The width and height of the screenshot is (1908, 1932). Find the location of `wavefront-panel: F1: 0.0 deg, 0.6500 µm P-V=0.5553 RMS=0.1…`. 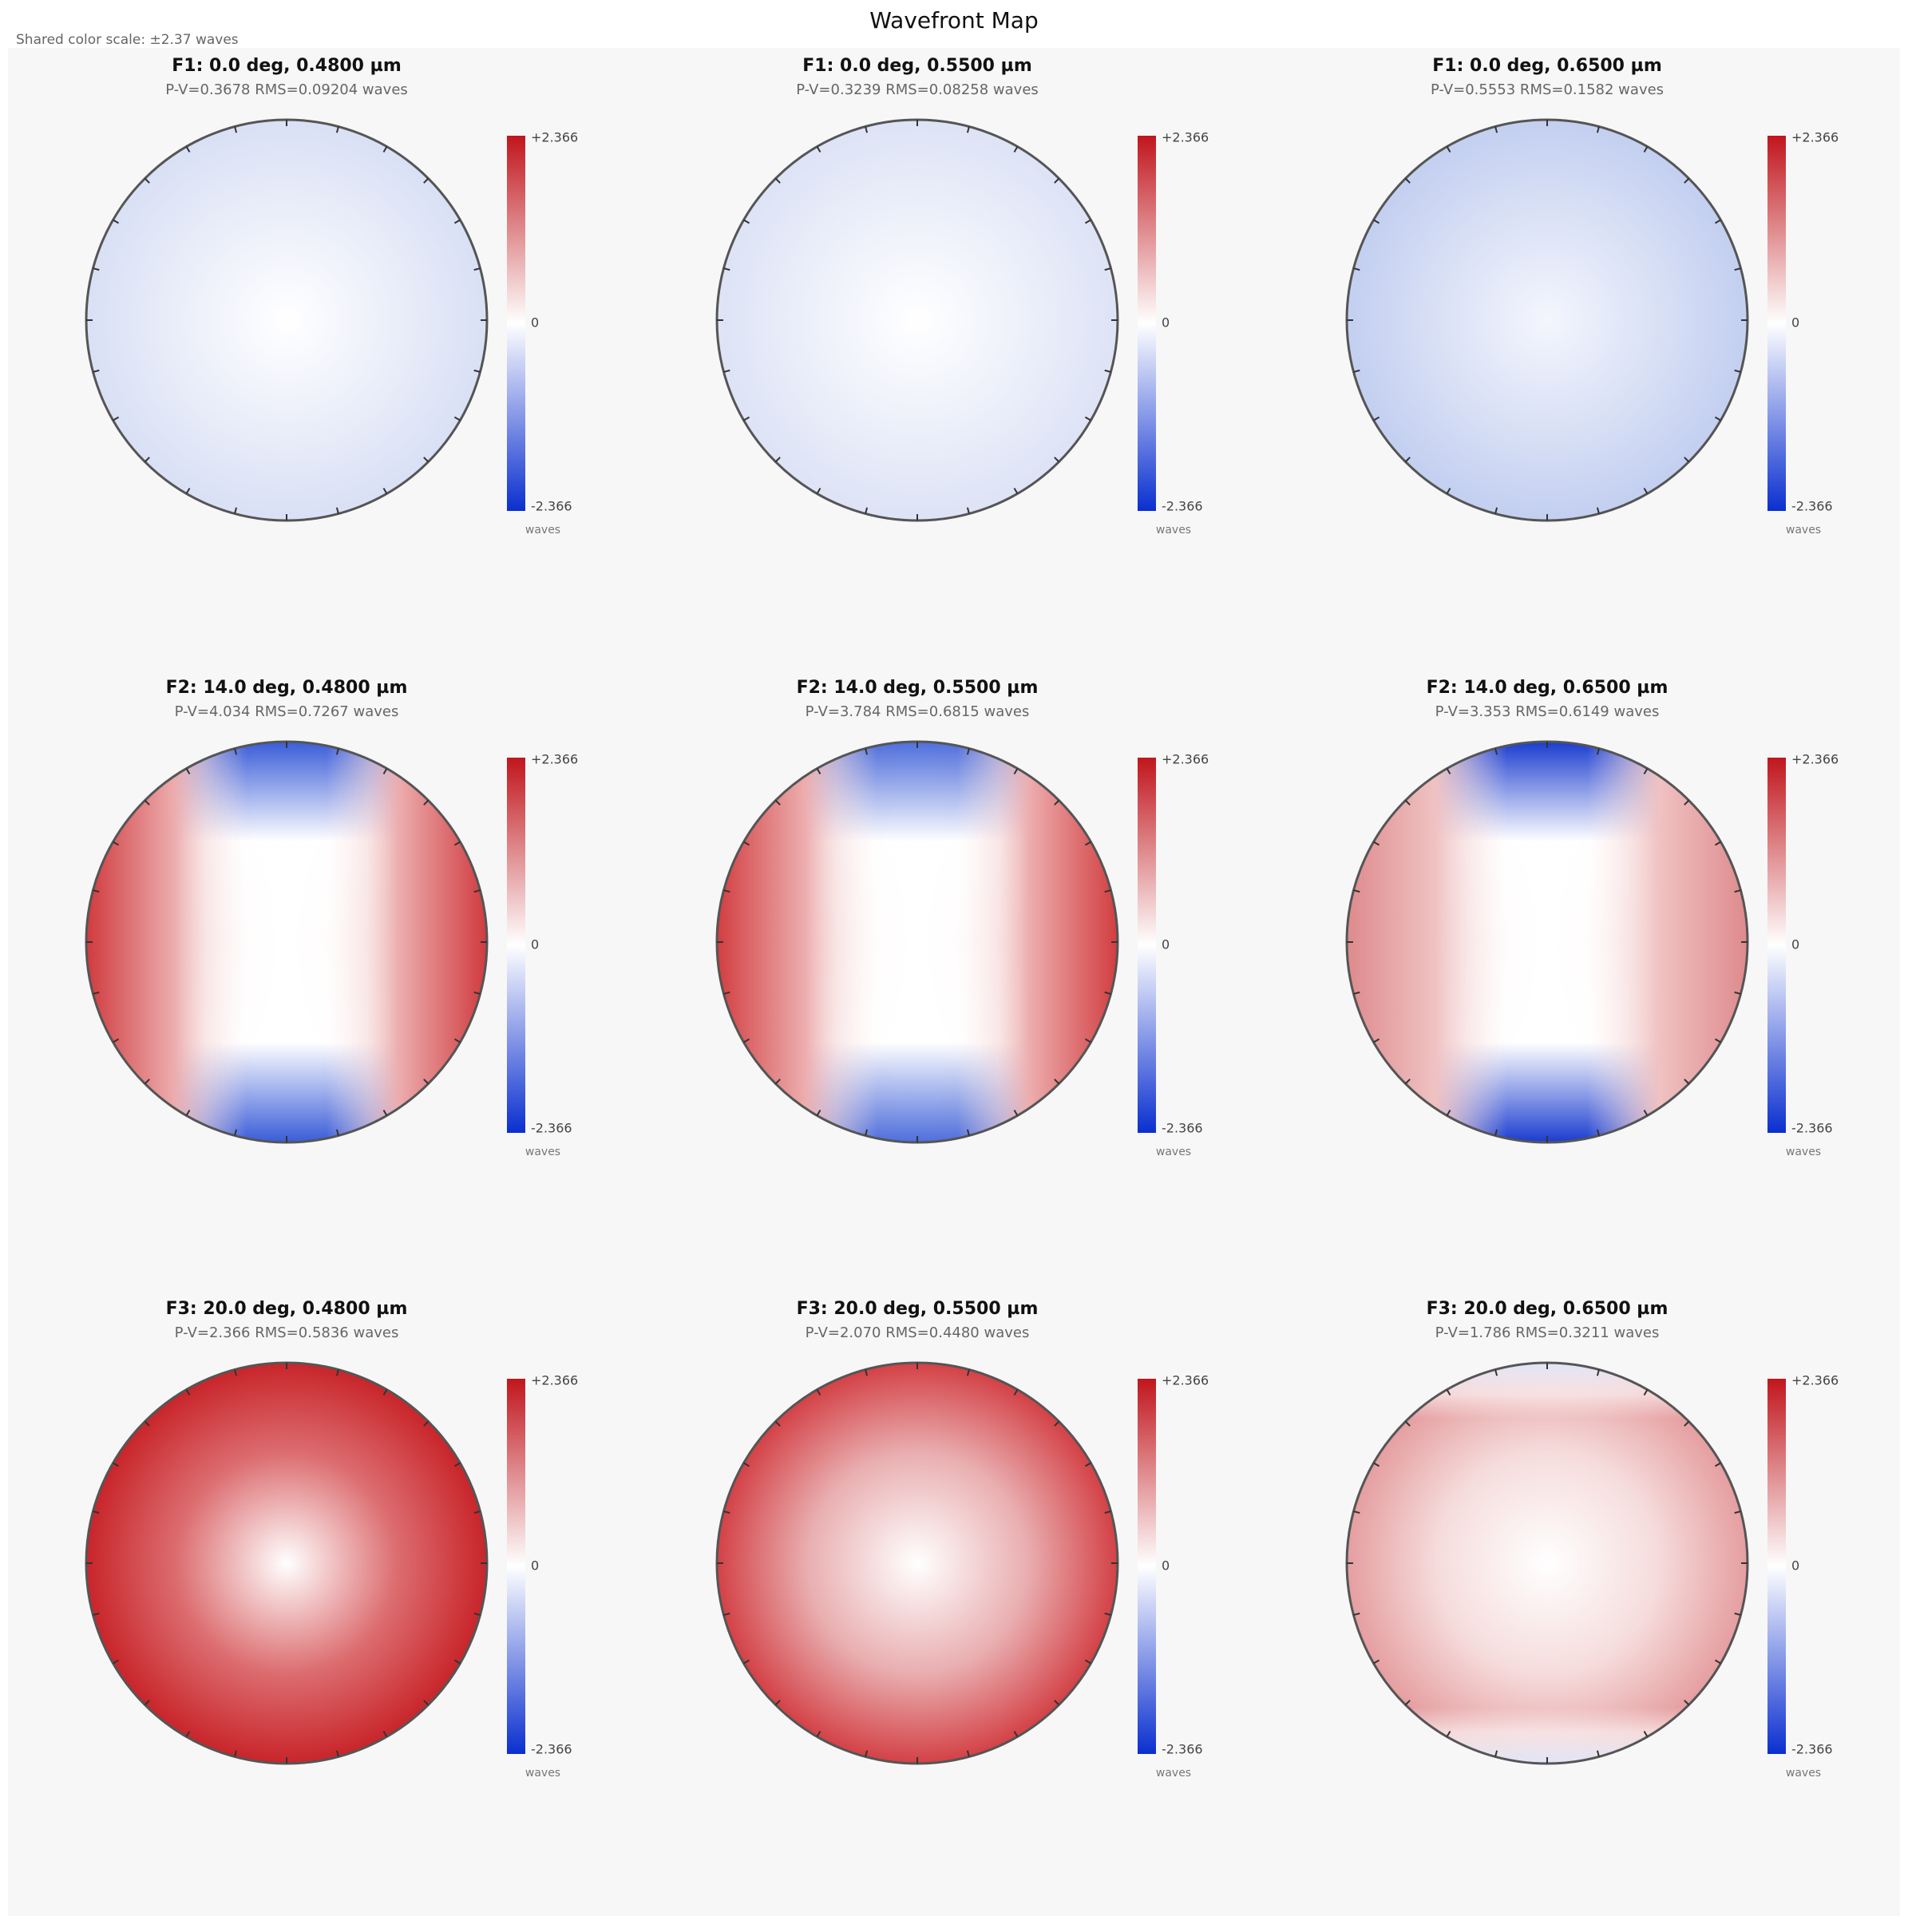

wavefront-panel: F1: 0.0 deg, 0.6500 µm P-V=0.5553 RMS=0.1… is located at coordinates (1592, 296).